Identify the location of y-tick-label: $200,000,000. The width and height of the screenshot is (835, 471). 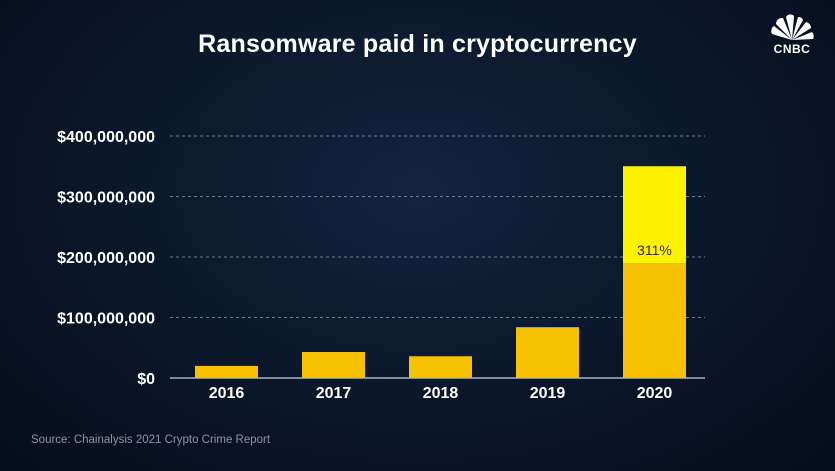
(106, 258).